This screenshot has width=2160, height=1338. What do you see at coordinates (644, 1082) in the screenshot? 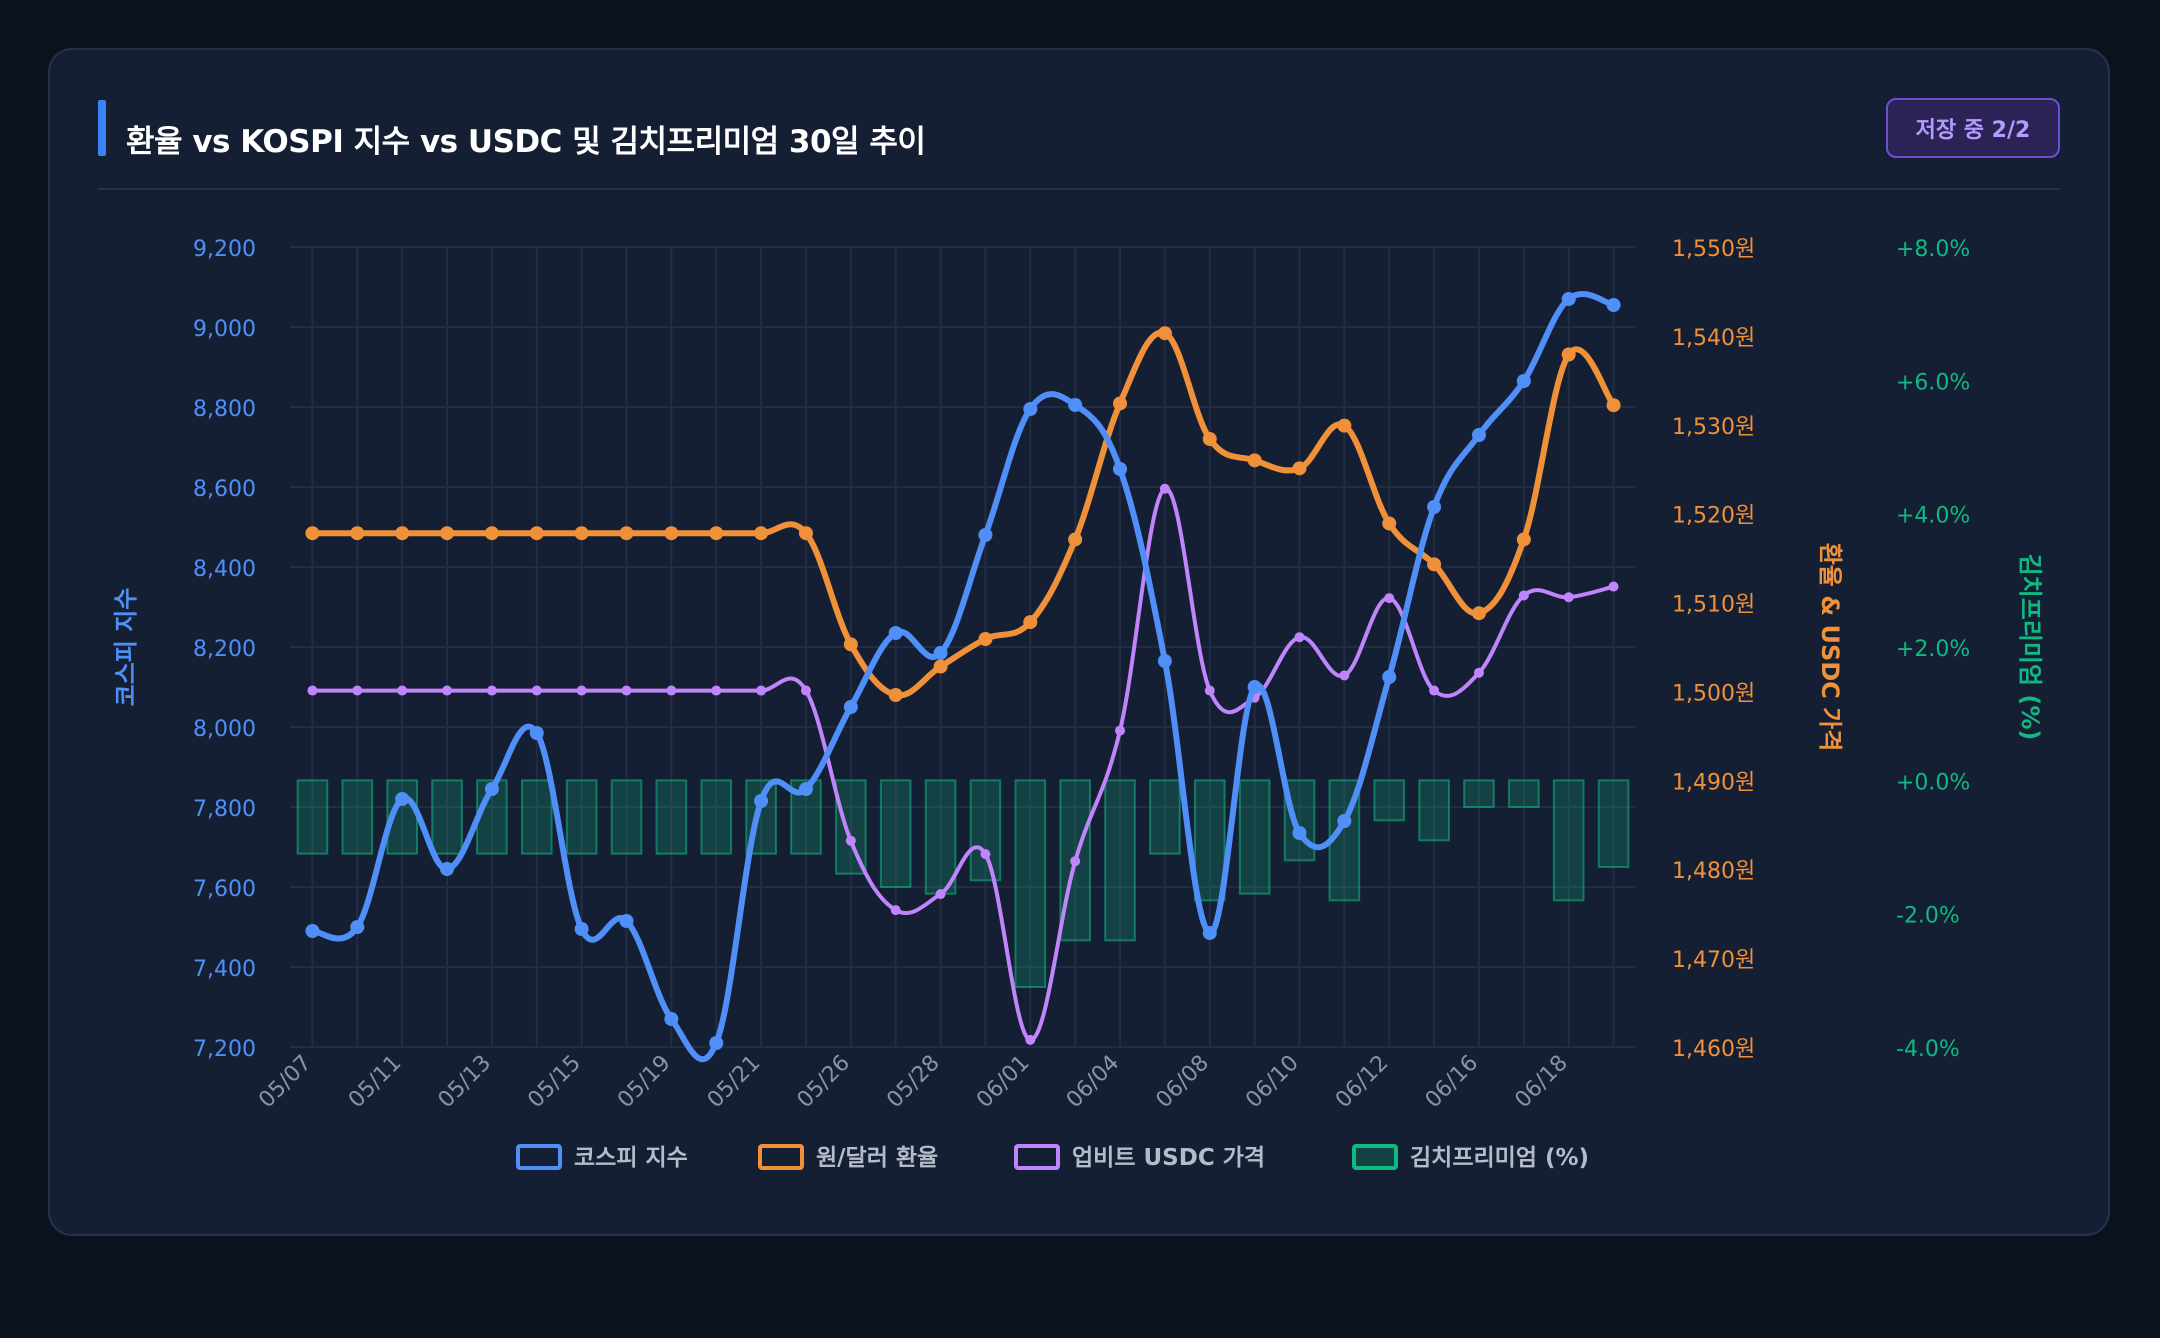
I see `x-tick-label: 05/19` at bounding box center [644, 1082].